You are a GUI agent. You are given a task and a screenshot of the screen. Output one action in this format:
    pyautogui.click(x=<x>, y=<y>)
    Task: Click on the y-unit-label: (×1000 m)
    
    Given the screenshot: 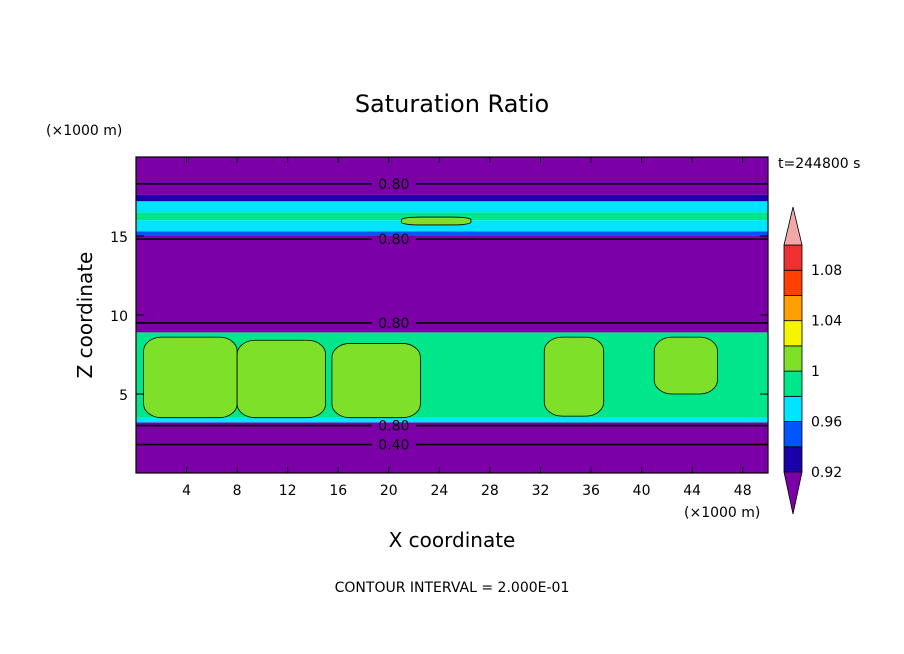 What is the action you would take?
    pyautogui.click(x=84, y=131)
    